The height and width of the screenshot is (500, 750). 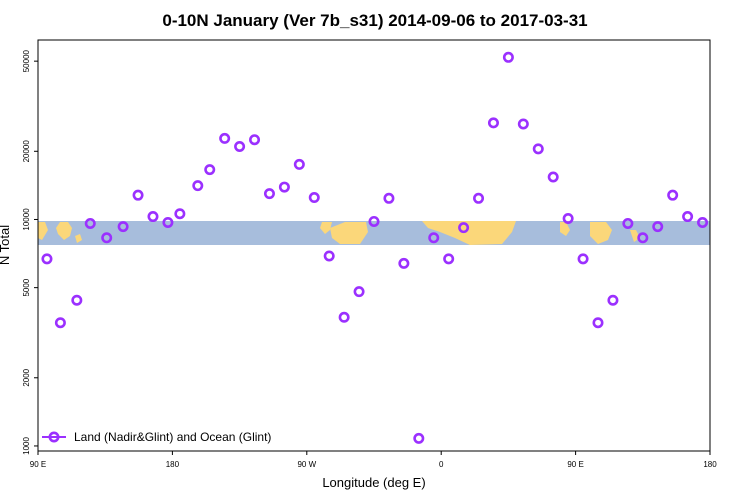 What do you see at coordinates (565, 229) in the screenshot?
I see `land-maritime-se-asia-right` at bounding box center [565, 229].